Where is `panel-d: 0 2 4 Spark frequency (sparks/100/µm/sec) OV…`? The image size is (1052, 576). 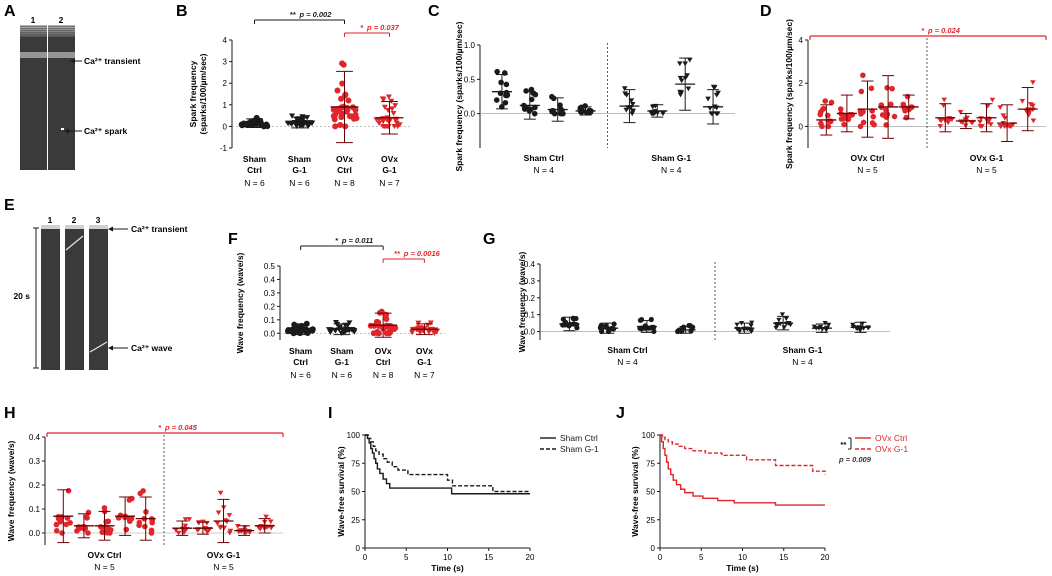 panel-d: 0 2 4 Spark frequency (sparks/100/µm/sec) OV… is located at coordinates (915, 97).